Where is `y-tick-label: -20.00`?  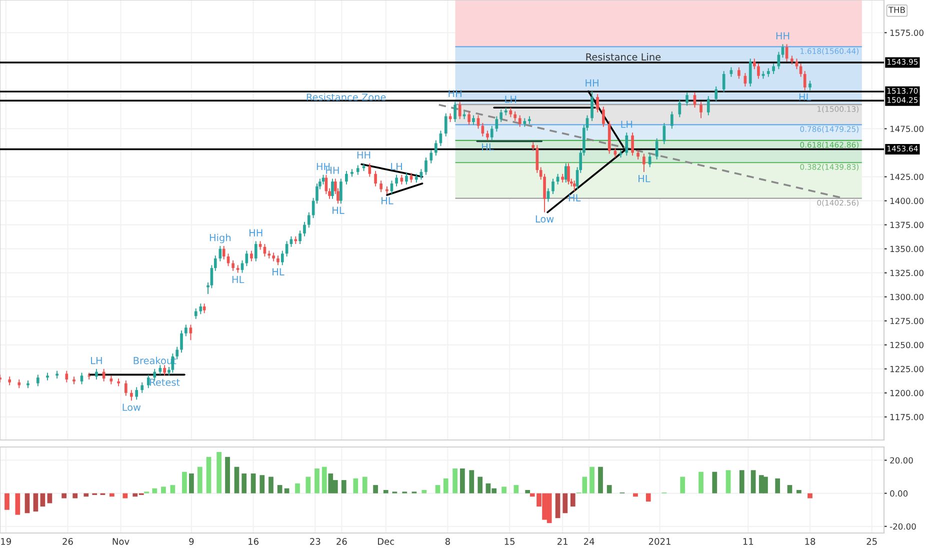 y-tick-label: -20.00 is located at coordinates (903, 526).